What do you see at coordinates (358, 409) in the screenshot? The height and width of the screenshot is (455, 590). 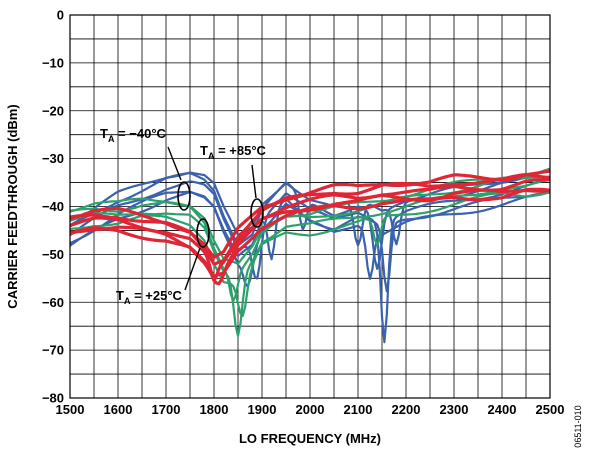 I see `x-tick-label: 2100` at bounding box center [358, 409].